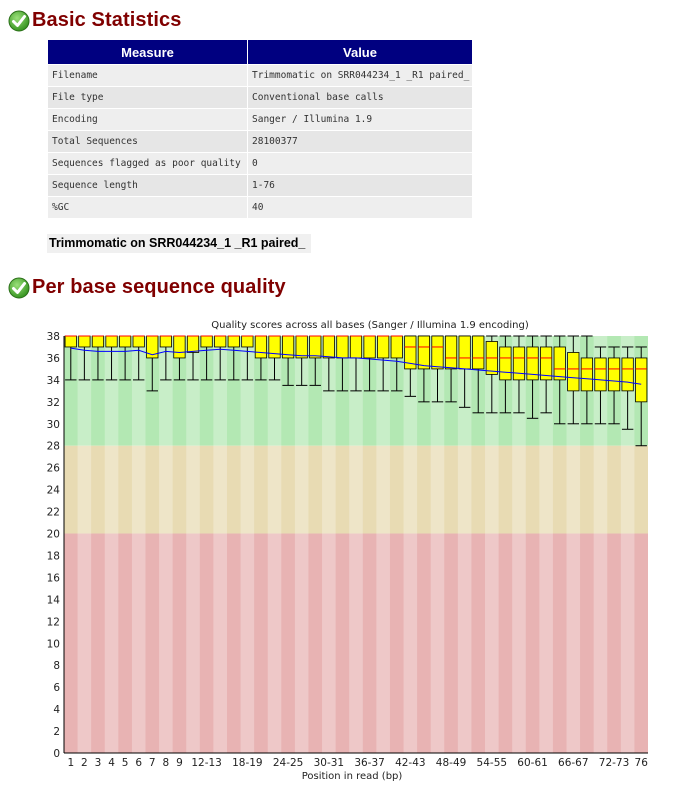 Image resolution: width=680 pixels, height=787 pixels. What do you see at coordinates (329, 763) in the screenshot?
I see `x-tick-label: 30-31` at bounding box center [329, 763].